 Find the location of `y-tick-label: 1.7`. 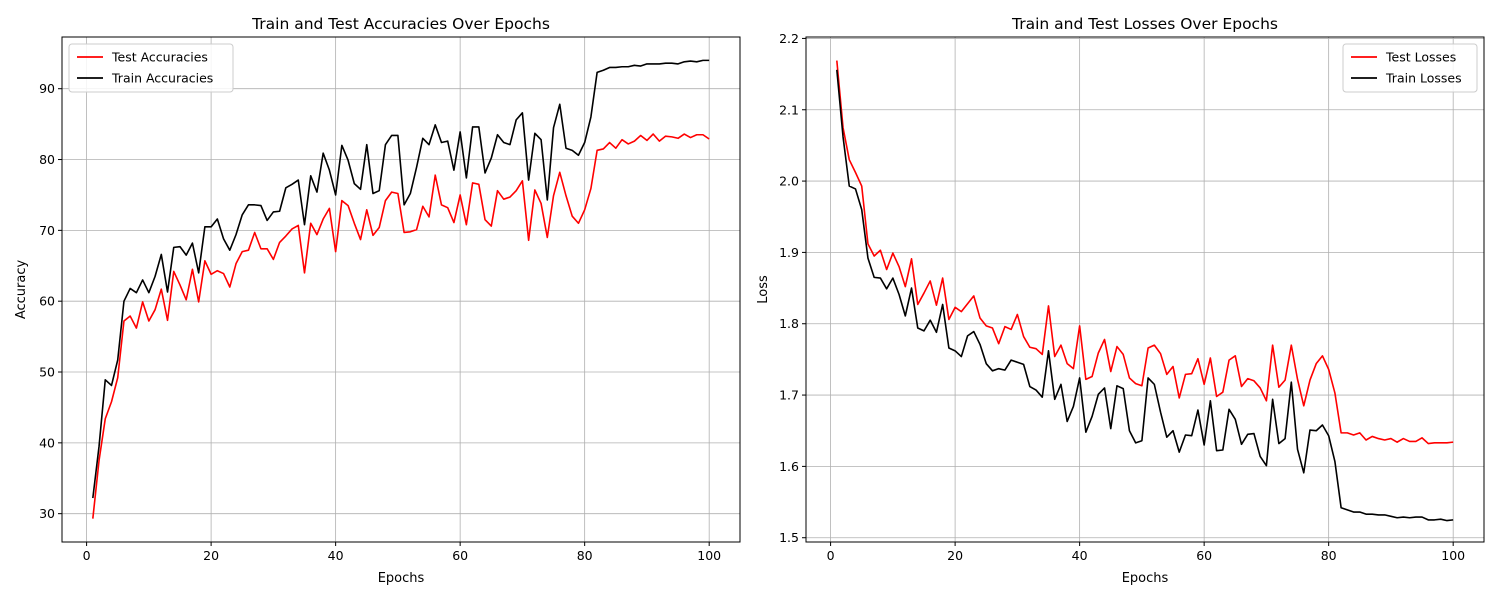

y-tick-label: 1.7 is located at coordinates (789, 395).